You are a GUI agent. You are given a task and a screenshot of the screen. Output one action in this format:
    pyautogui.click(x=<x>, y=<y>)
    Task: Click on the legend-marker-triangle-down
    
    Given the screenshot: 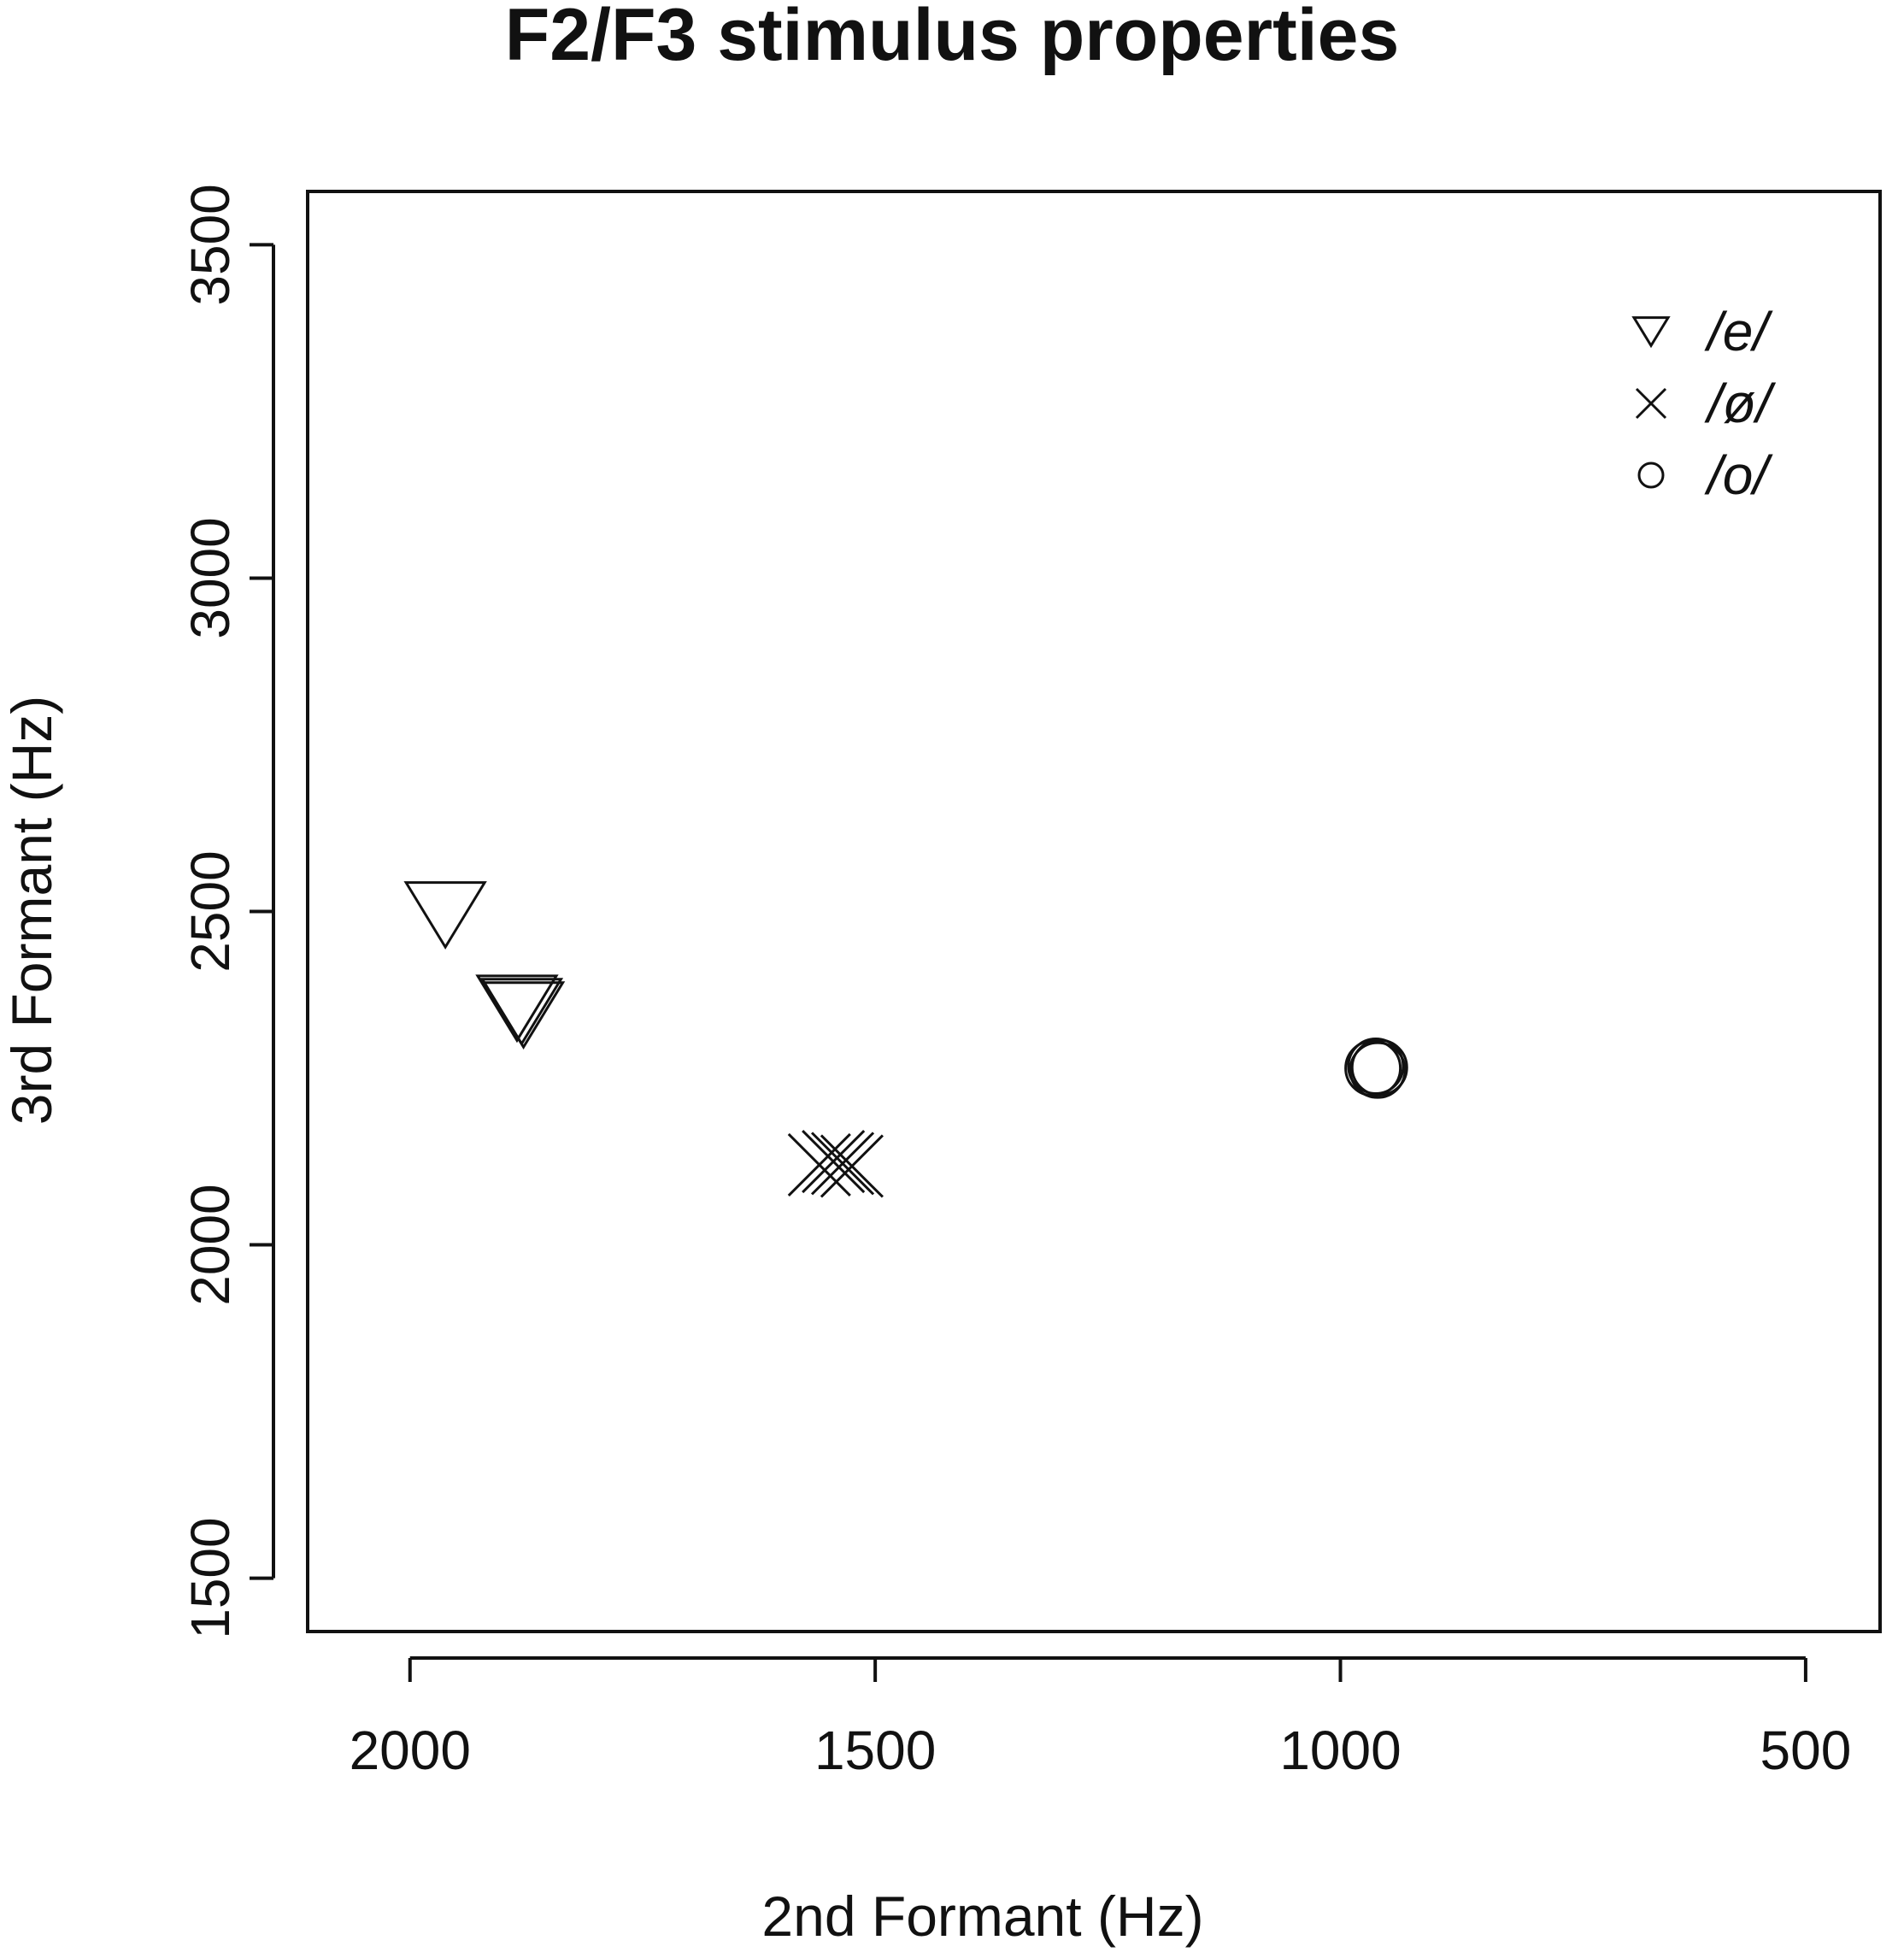 What is the action you would take?
    pyautogui.click(x=1651, y=332)
    